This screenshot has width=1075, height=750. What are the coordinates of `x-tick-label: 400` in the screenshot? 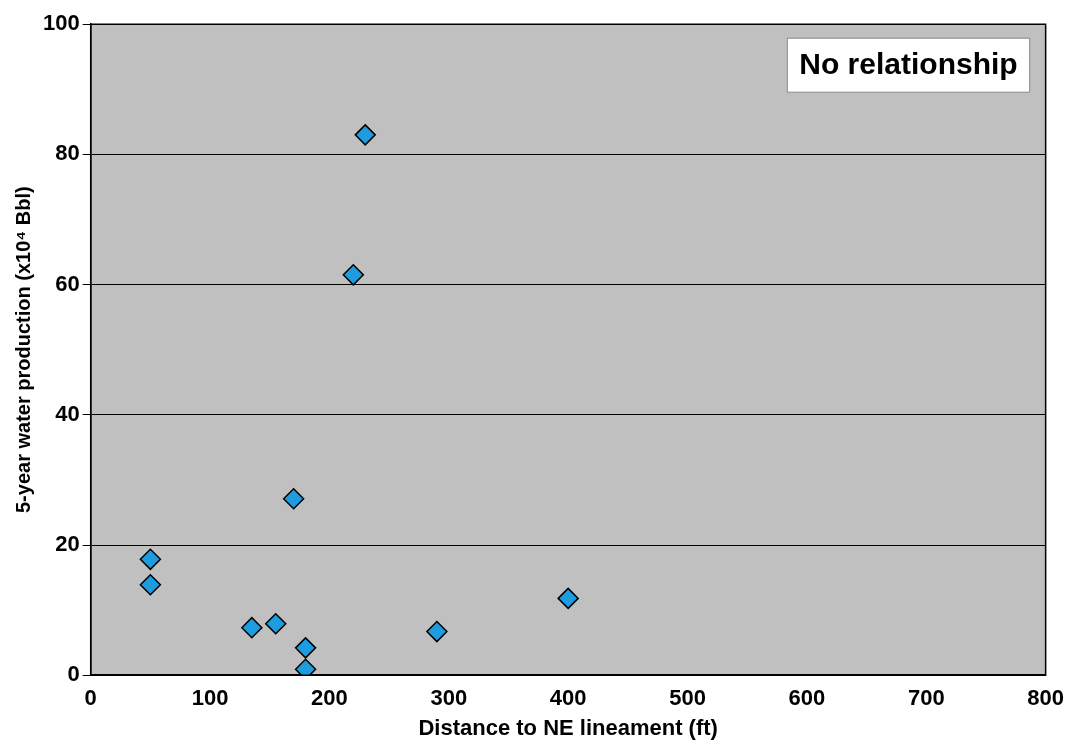 It's located at (568, 698).